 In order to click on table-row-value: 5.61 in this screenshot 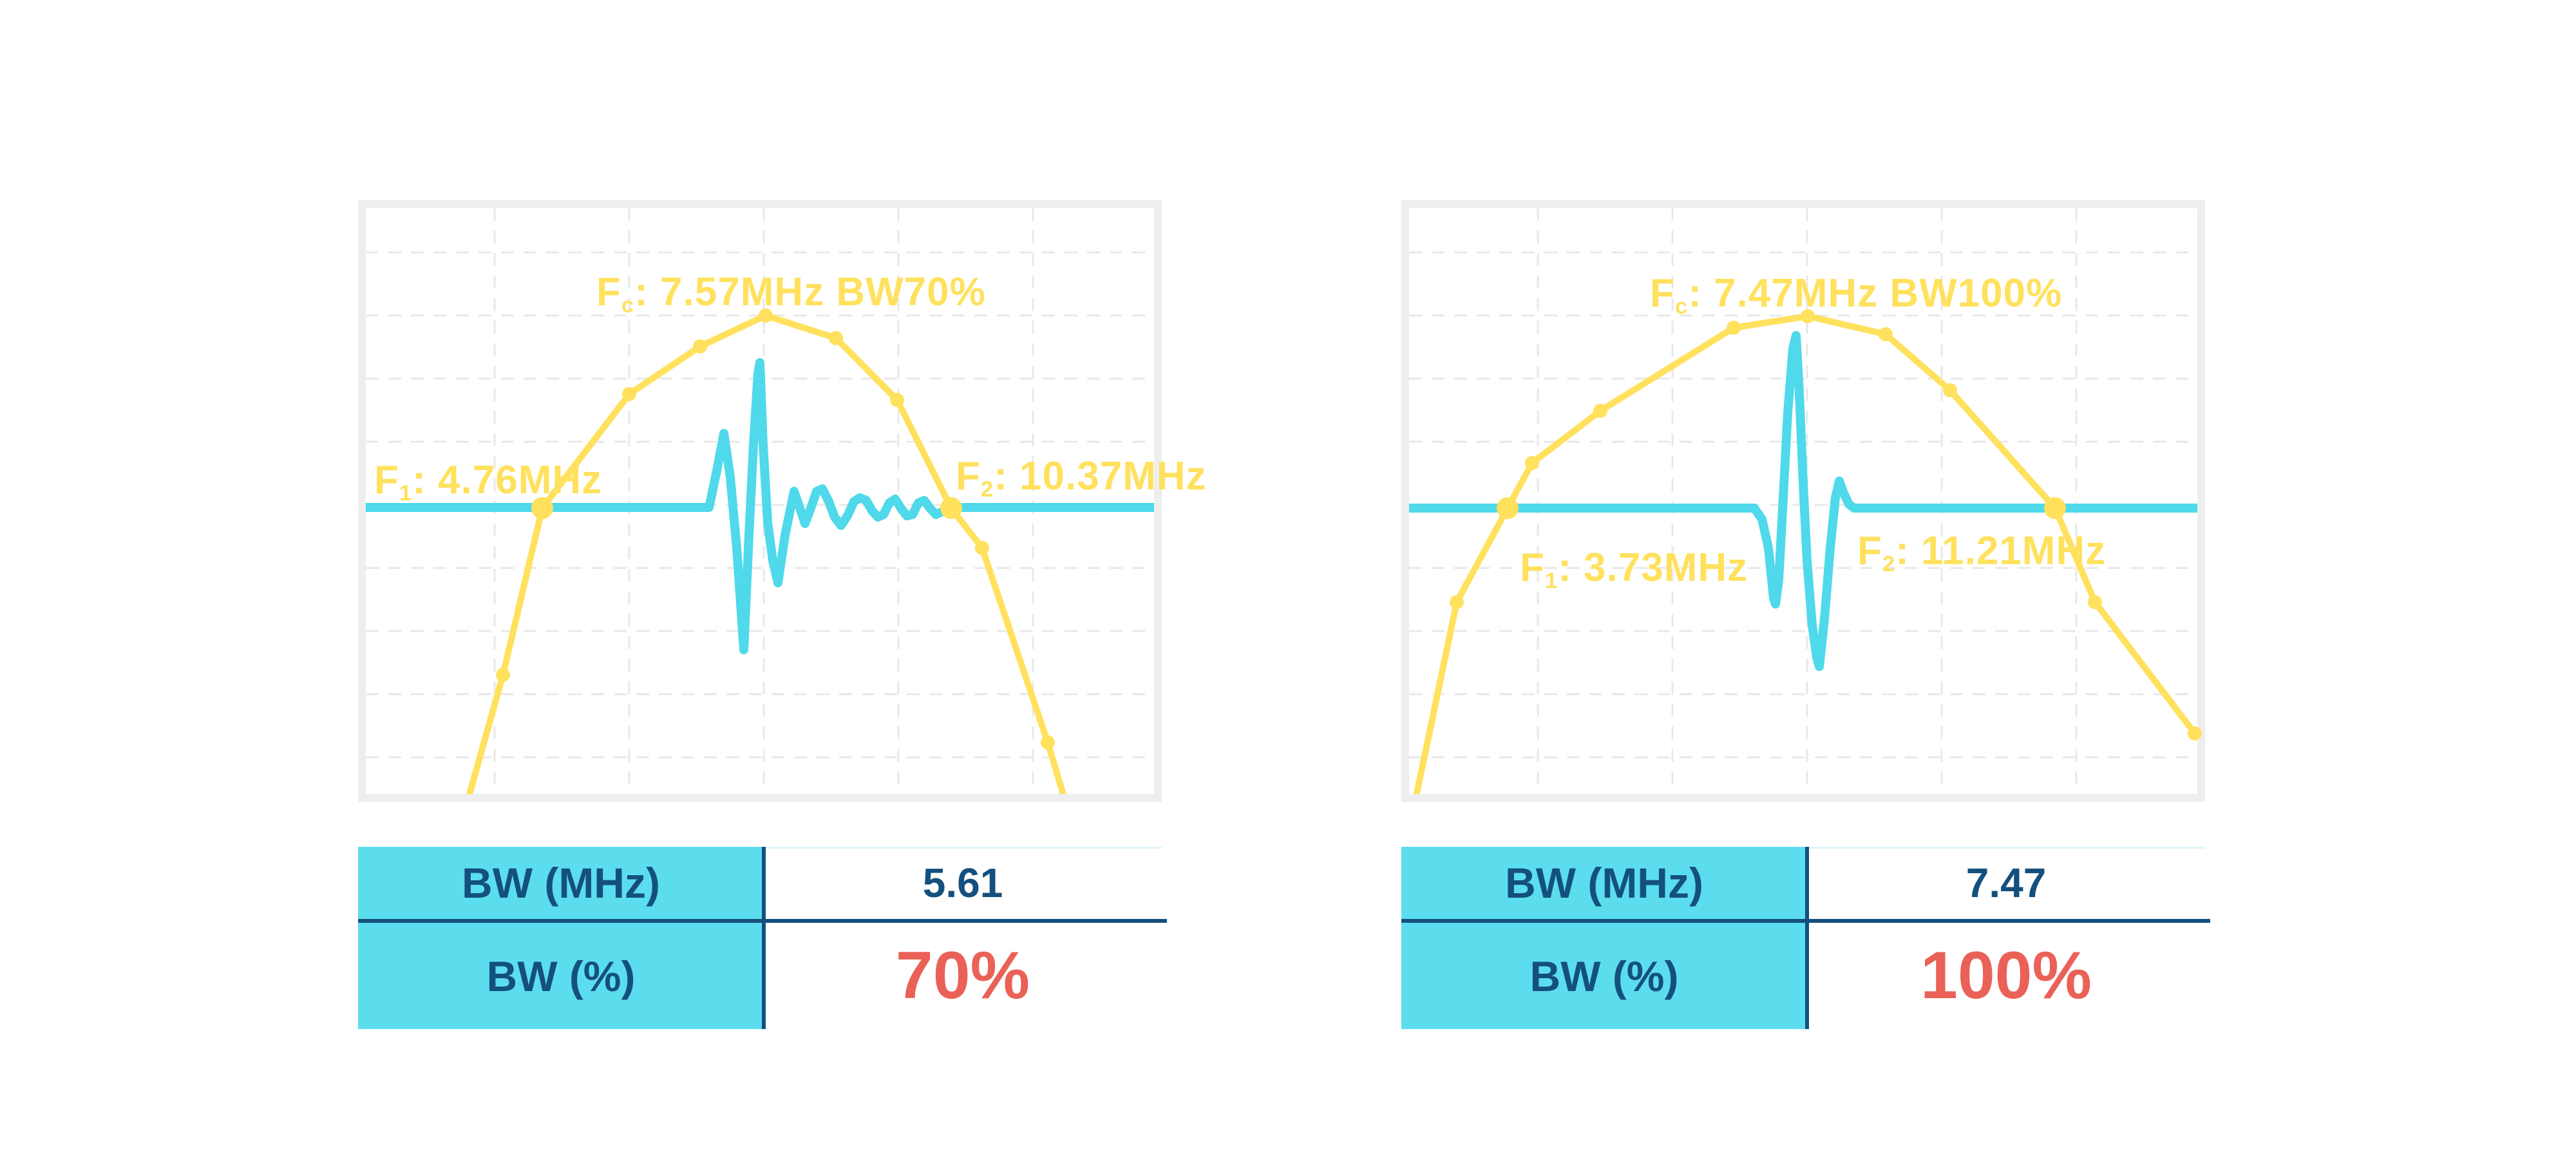, I will do `click(963, 883)`.